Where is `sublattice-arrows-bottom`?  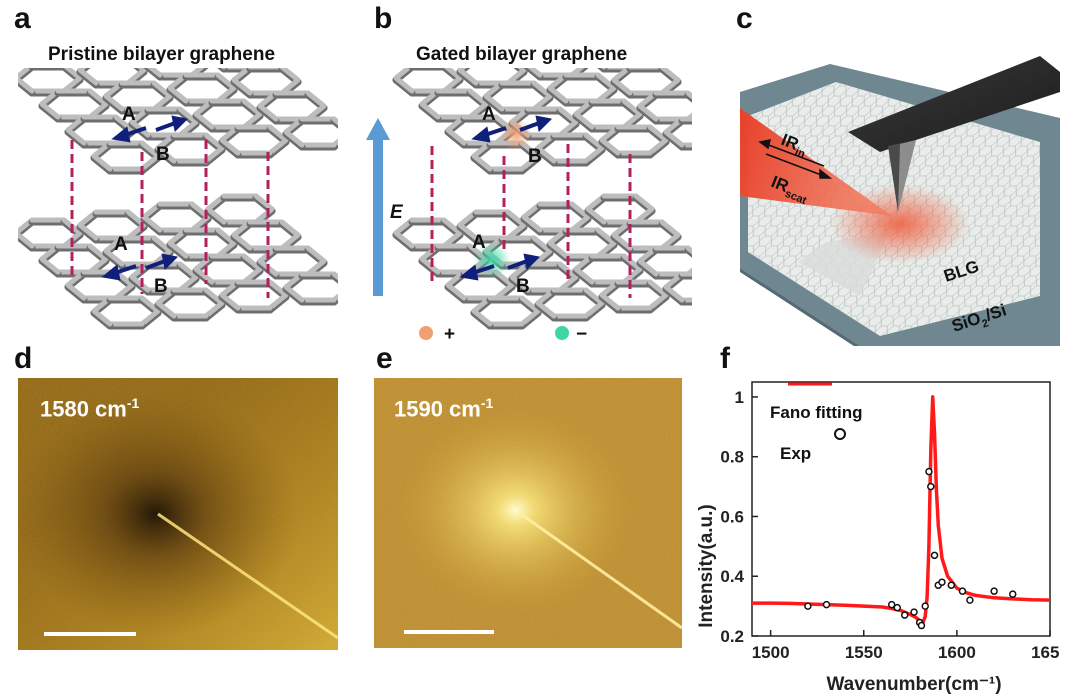
sublattice-arrows-bottom is located at coordinates (140, 267).